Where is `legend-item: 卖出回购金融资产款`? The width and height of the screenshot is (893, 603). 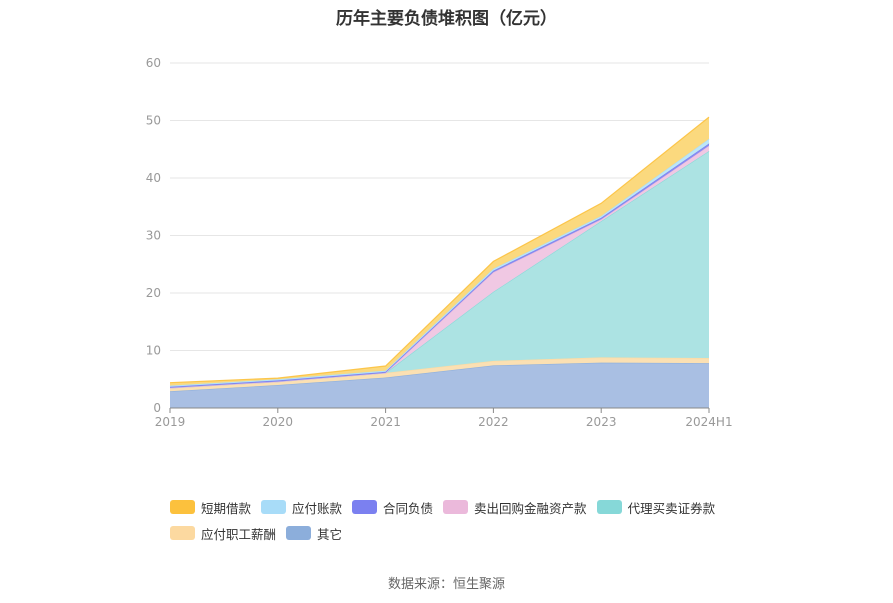 legend-item: 卖出回购金融资产款 is located at coordinates (515, 507).